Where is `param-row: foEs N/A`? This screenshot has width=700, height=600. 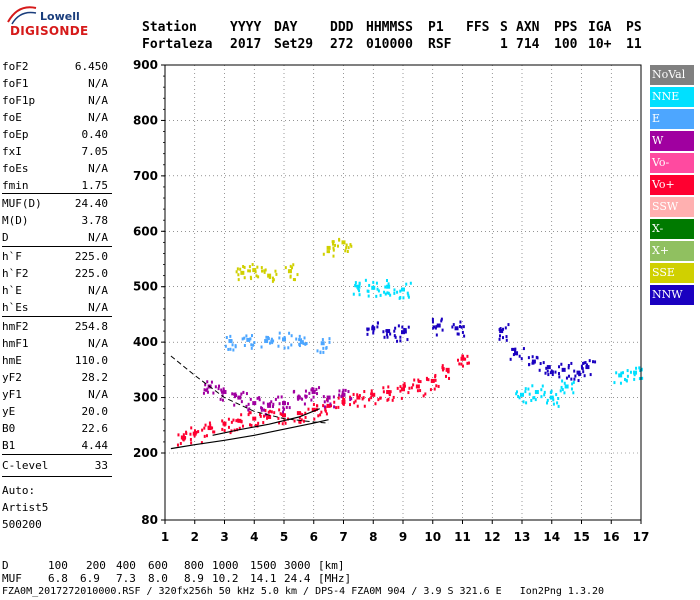
param-row: foEs N/A is located at coordinates (55, 170).